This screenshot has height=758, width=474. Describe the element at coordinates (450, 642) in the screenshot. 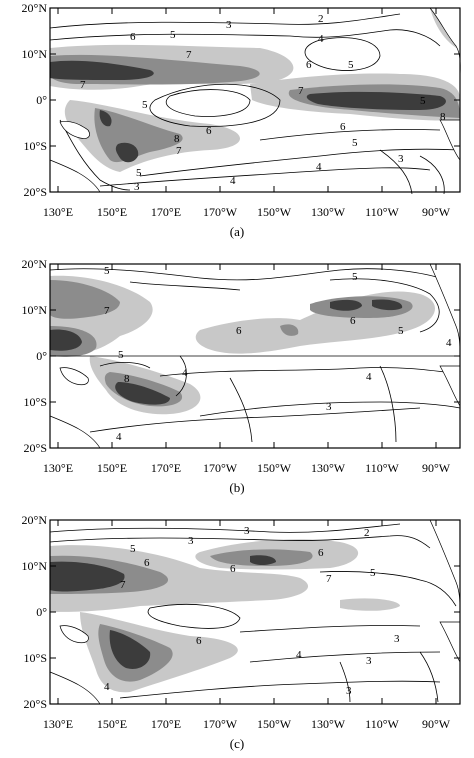

I see `coast-c-s-america` at that location.